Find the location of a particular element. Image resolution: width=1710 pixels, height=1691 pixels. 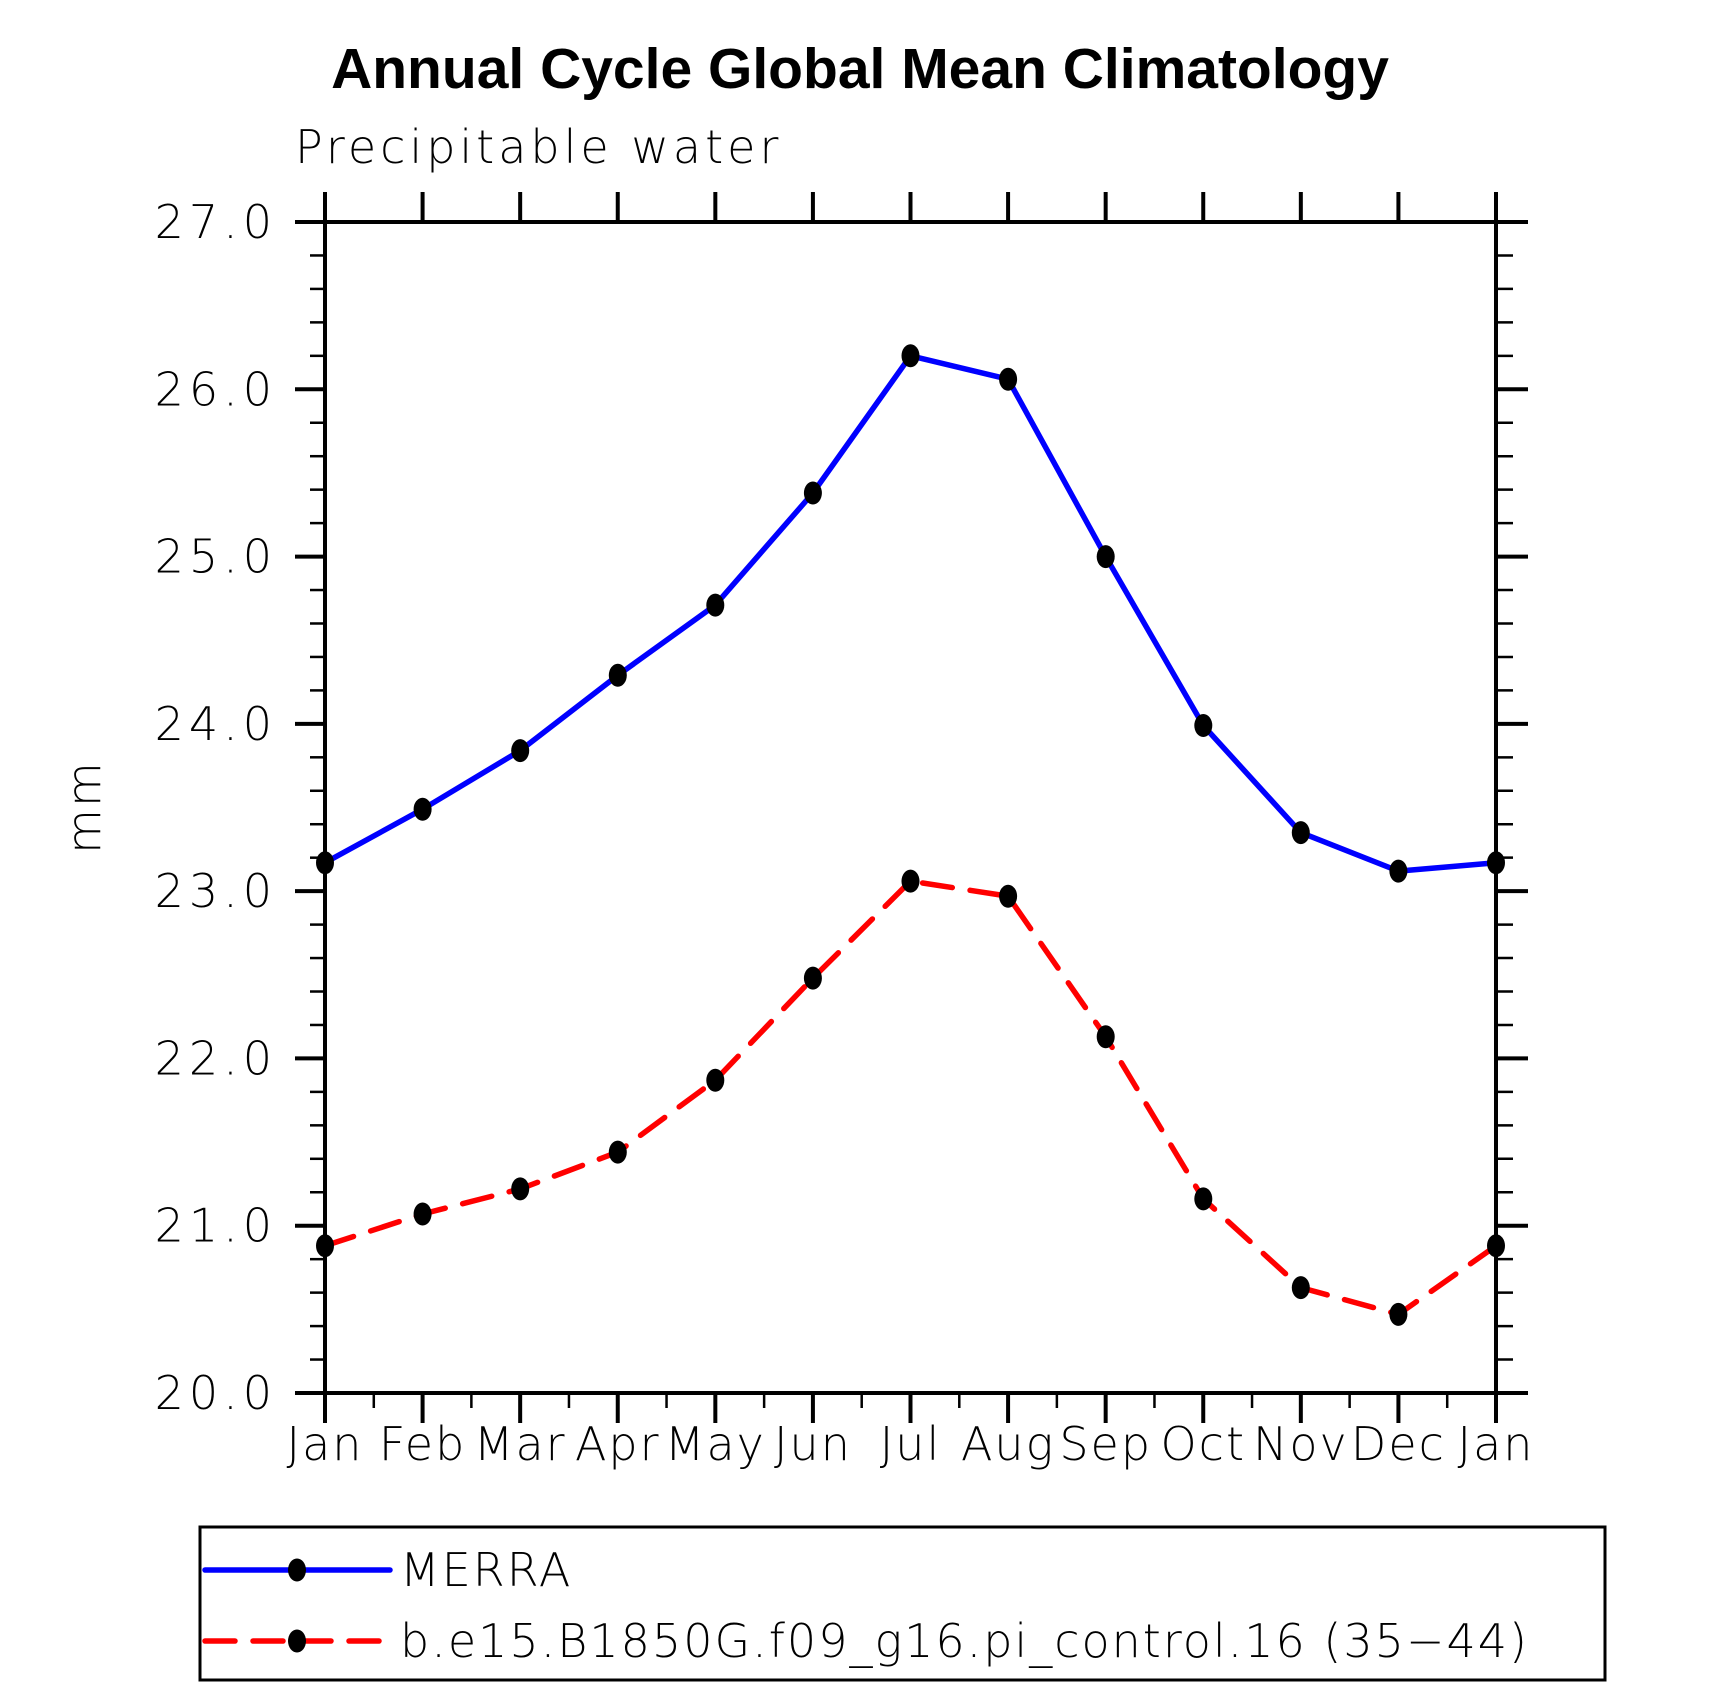

legend-label-merra: MERRA is located at coordinates (486, 1570).